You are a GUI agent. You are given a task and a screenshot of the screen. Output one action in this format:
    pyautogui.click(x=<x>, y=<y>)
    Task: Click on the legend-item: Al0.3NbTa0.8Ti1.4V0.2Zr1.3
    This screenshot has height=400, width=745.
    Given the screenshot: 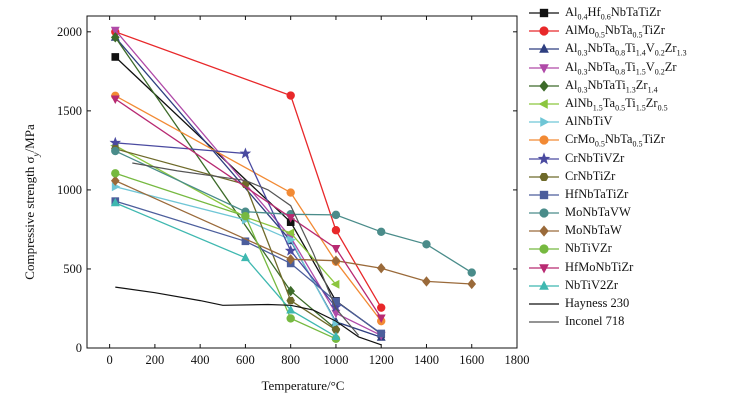 What is the action you would take?
    pyautogui.click(x=635, y=49)
    